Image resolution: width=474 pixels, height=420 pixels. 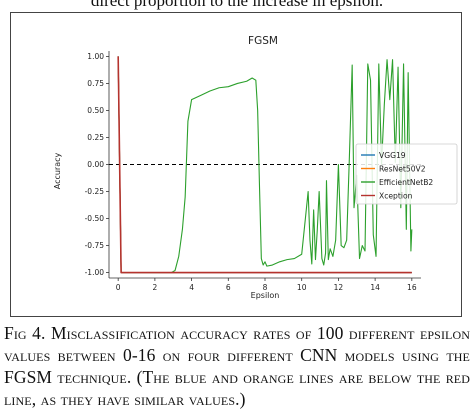 What do you see at coordinates (228, 287) in the screenshot?
I see `x-tick-label: 6` at bounding box center [228, 287].